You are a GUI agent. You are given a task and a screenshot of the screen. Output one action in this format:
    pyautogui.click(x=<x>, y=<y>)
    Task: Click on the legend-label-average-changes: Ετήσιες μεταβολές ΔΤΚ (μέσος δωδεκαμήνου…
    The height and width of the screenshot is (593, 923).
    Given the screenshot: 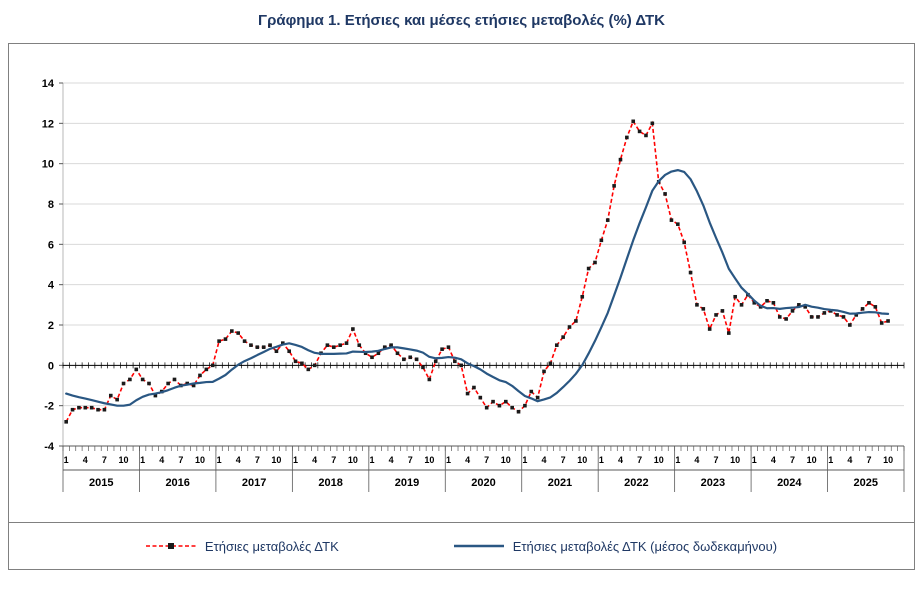 What is the action you would take?
    pyautogui.click(x=645, y=546)
    